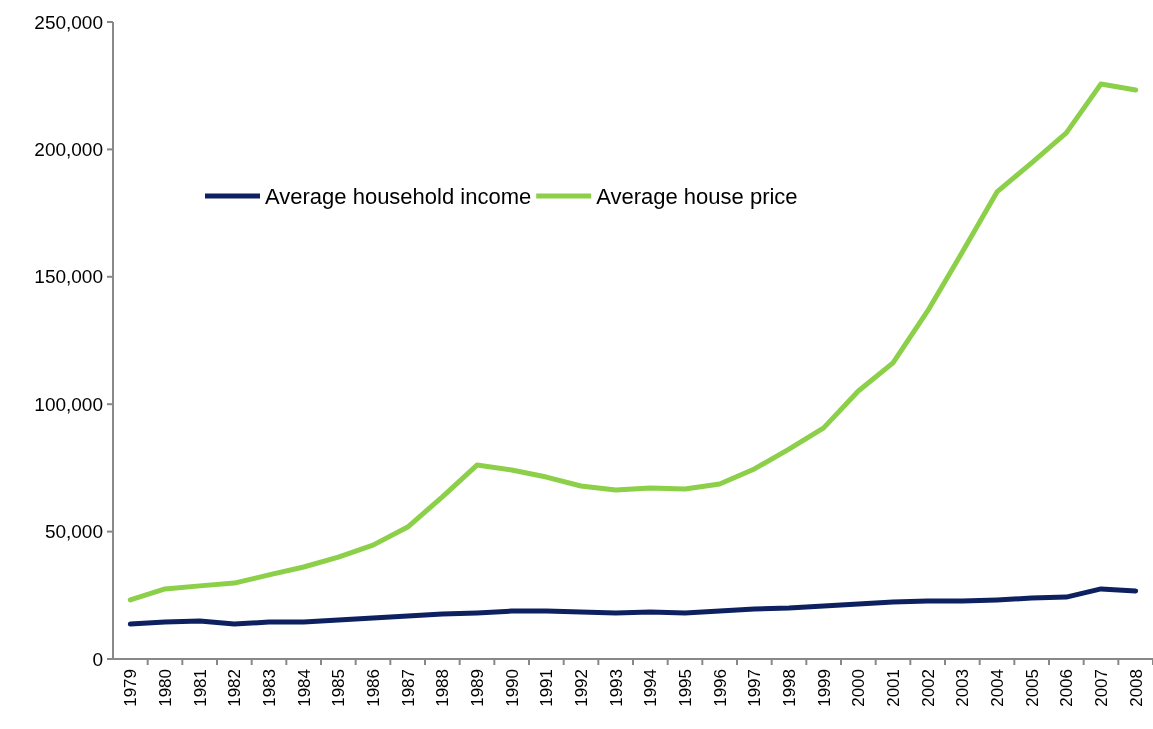 The width and height of the screenshot is (1153, 729). Describe the element at coordinates (616, 688) in the screenshot. I see `x-tick-label: 1993` at that location.